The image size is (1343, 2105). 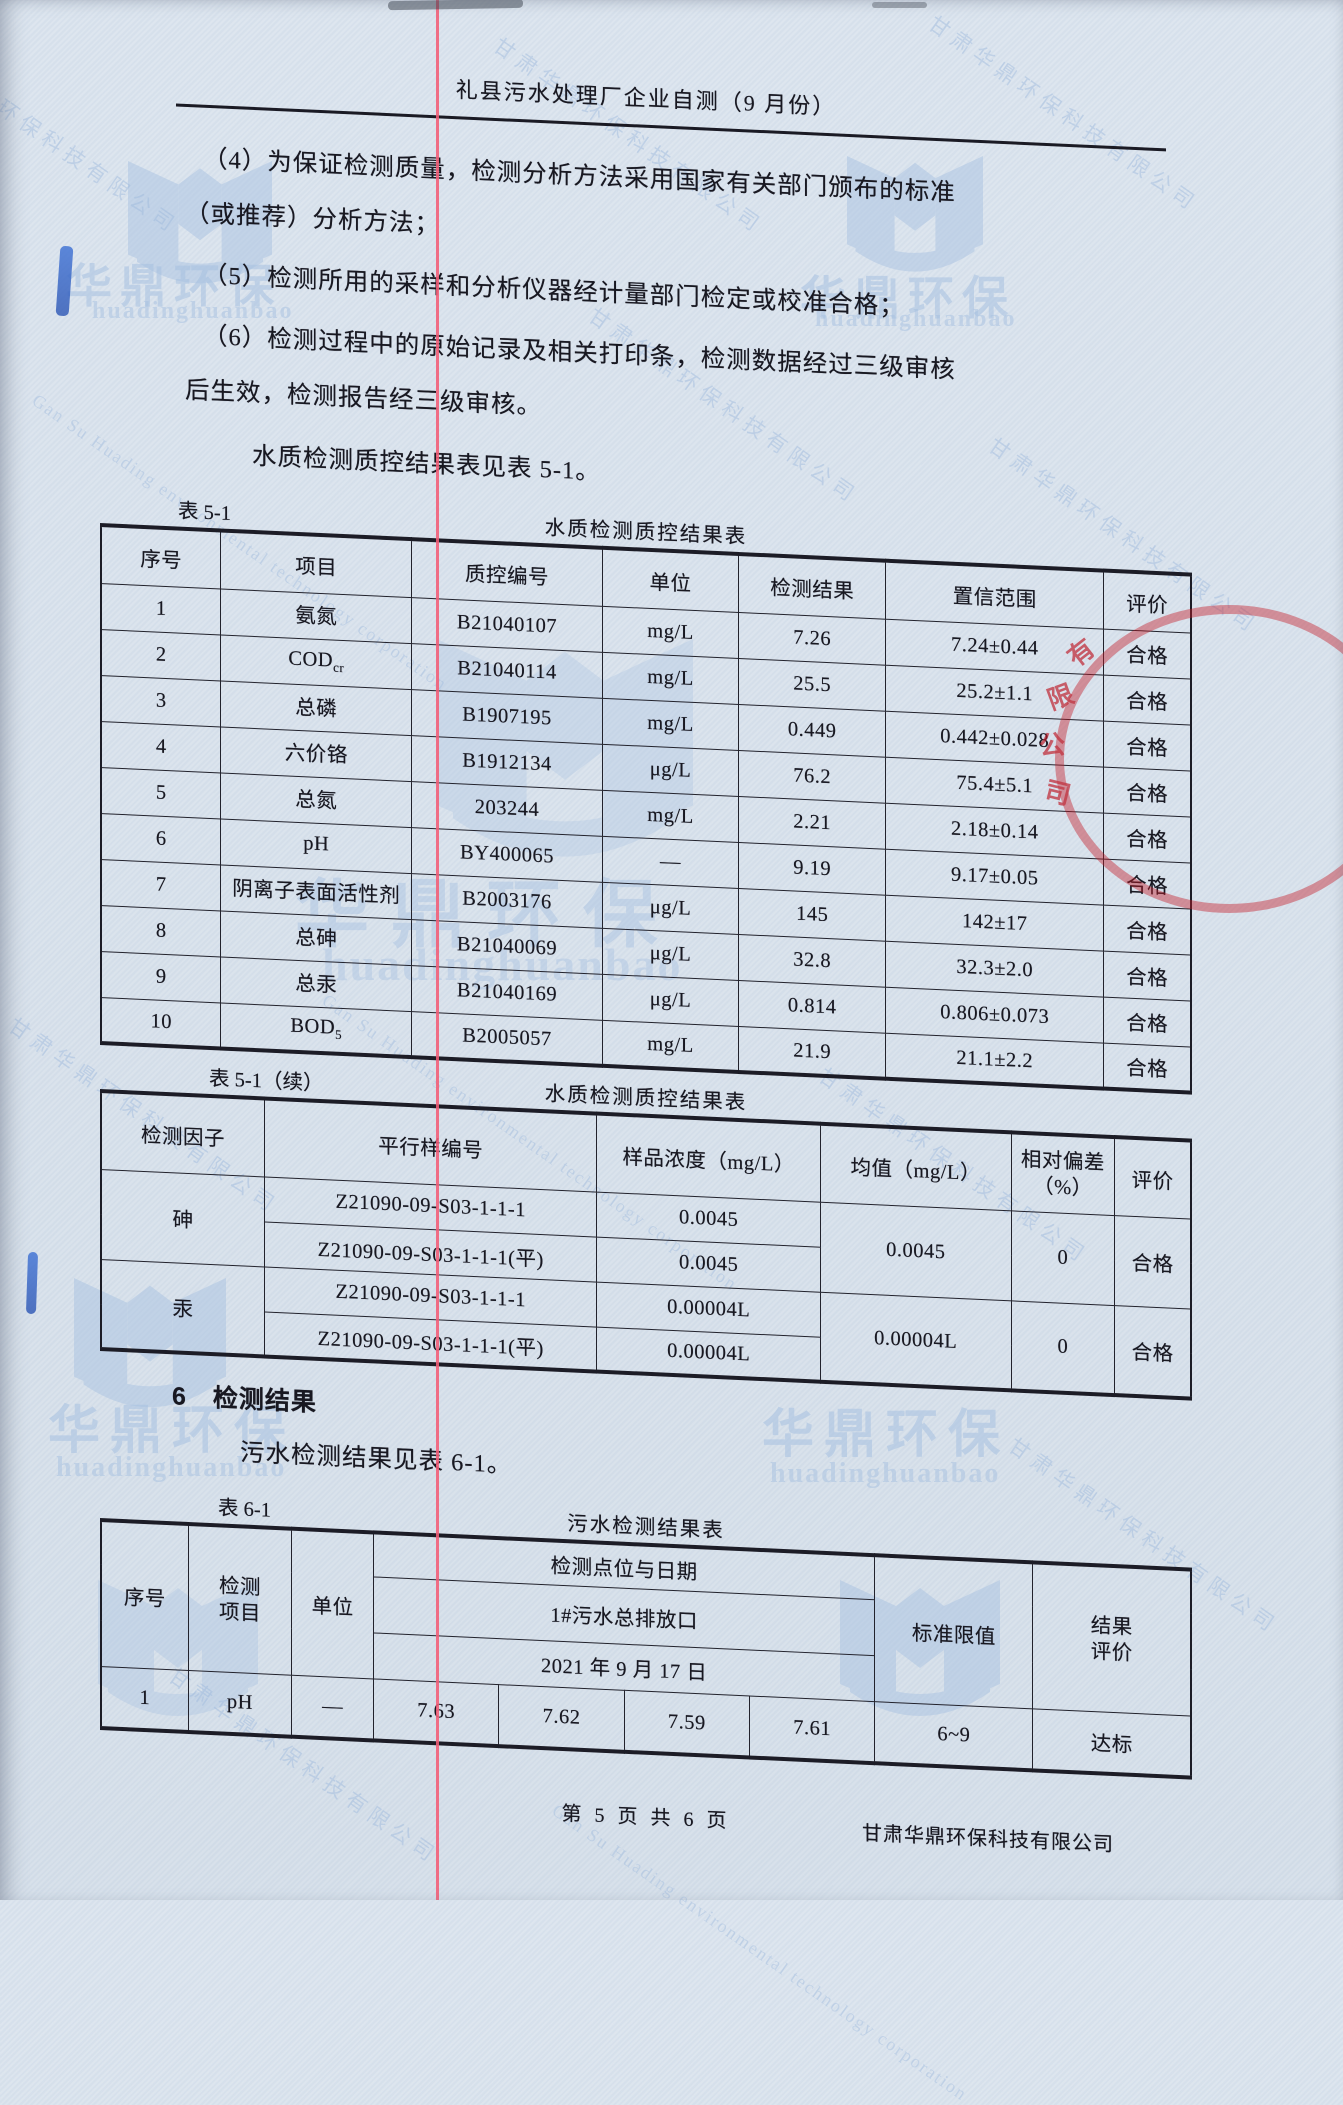 I want to click on cell-value: 7.63, so click(x=436, y=1712).